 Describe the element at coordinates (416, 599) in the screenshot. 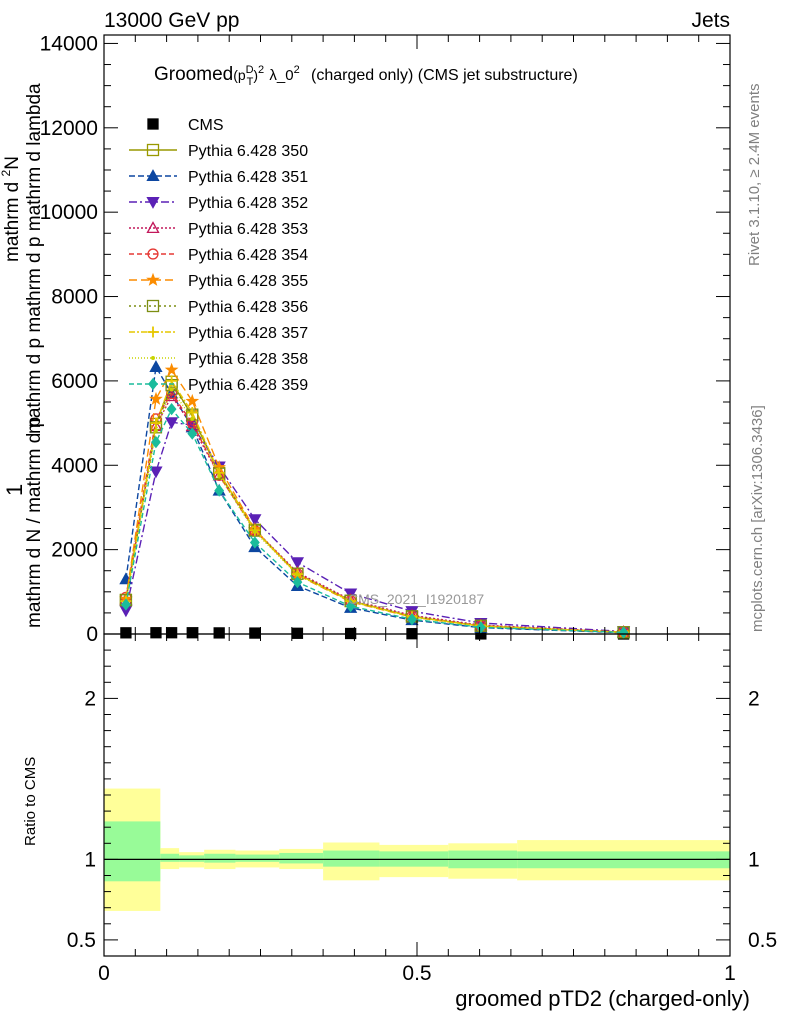

I see `analysis-watermark: CMS_2021_I1920187` at that location.